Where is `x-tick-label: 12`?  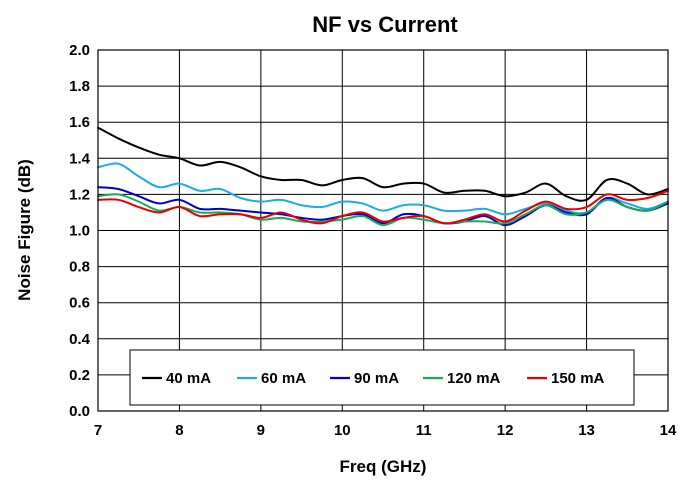
x-tick-label: 12 is located at coordinates (505, 430).